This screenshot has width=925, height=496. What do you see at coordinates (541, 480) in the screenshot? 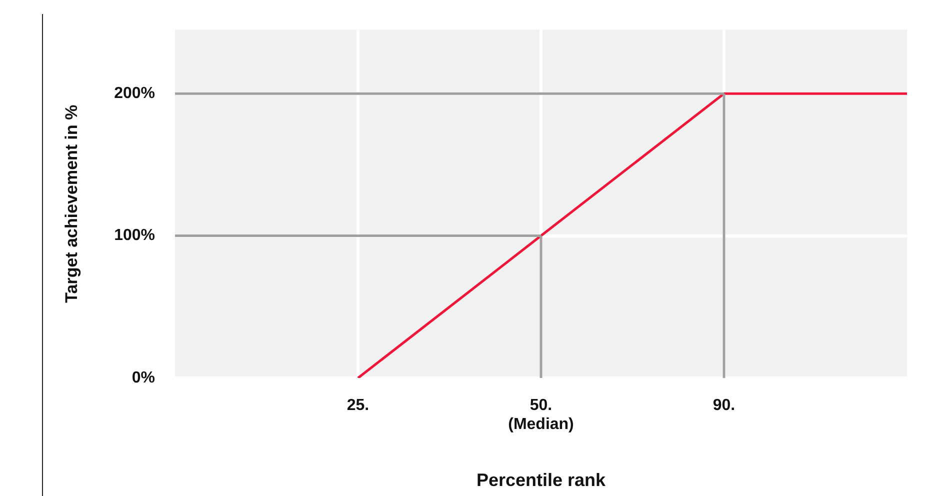
I see `x-axis-title: Percentile rank` at bounding box center [541, 480].